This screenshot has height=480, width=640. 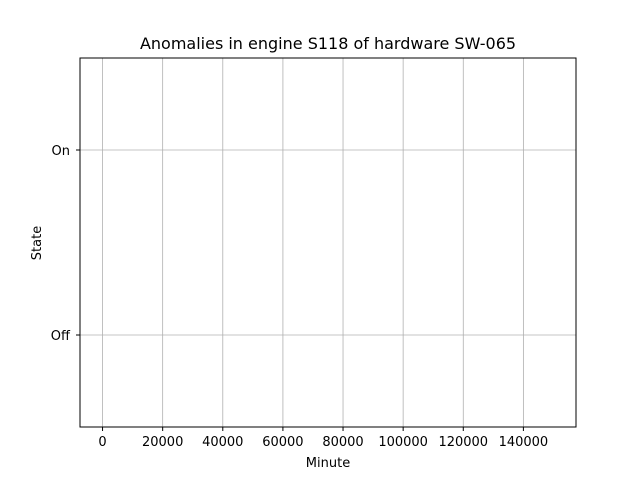 What do you see at coordinates (342, 442) in the screenshot?
I see `x-tick-label: 80000` at bounding box center [342, 442].